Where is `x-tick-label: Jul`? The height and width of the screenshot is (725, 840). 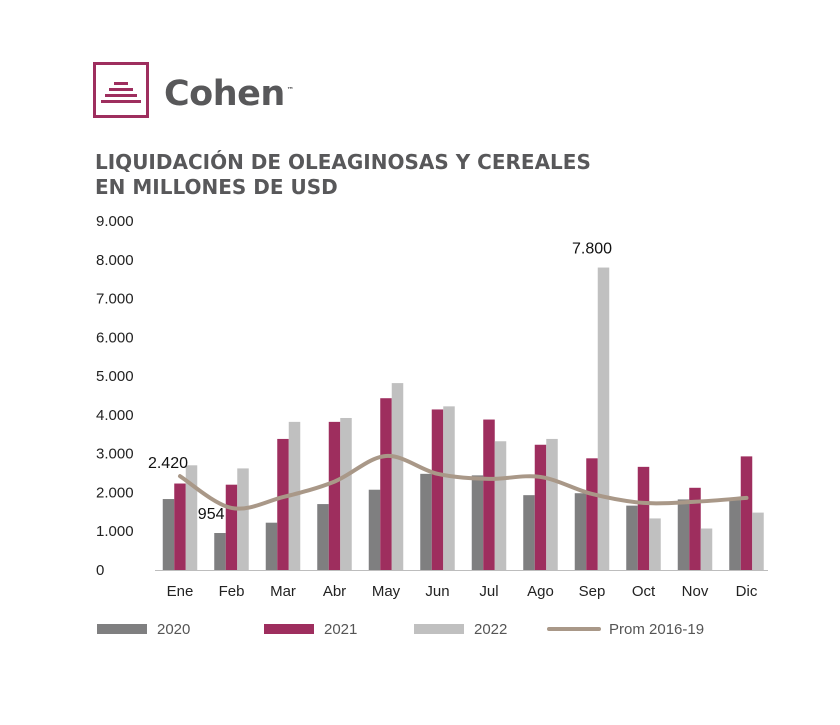
x-tick-label: Jul is located at coordinates (488, 591).